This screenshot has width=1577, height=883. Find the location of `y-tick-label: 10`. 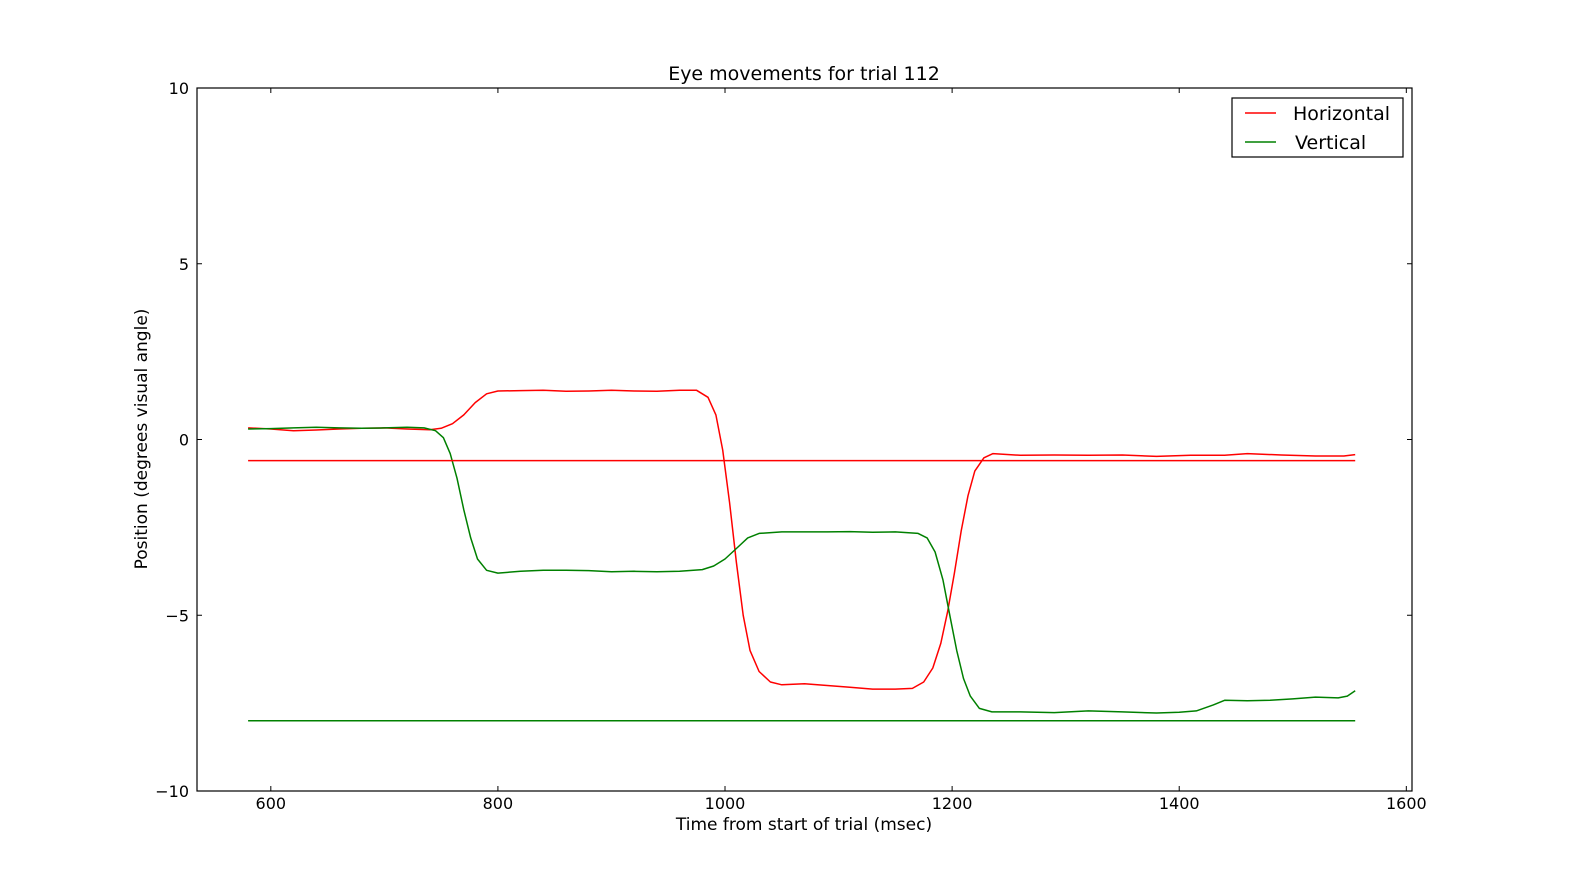

y-tick-label: 10 is located at coordinates (179, 88).